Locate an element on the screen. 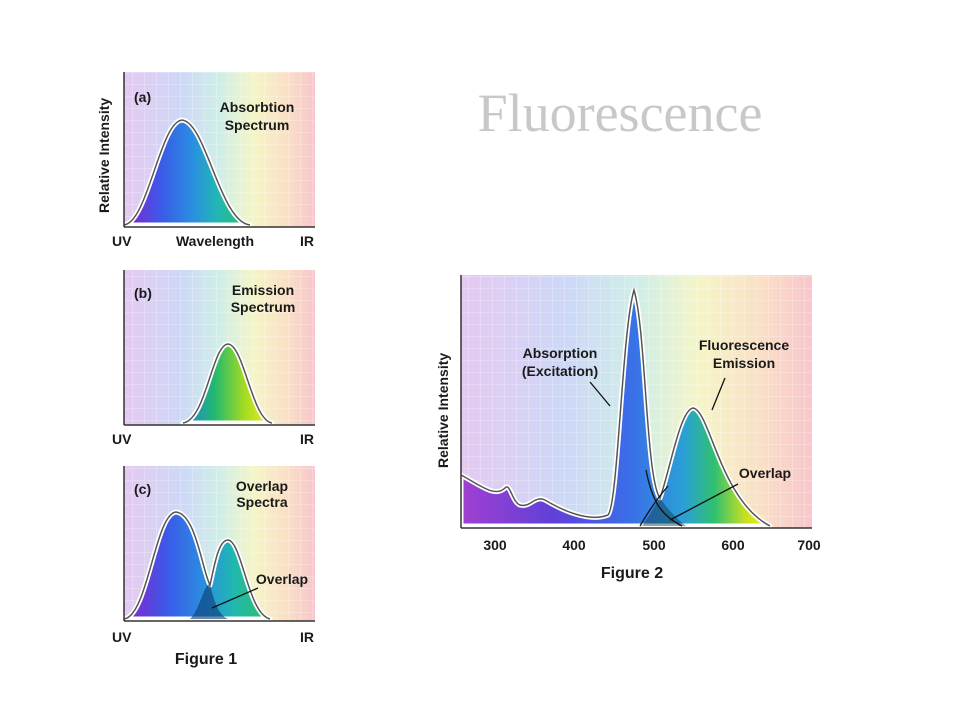 The height and width of the screenshot is (720, 960). emission-label-line1: Fluorescence is located at coordinates (744, 345).